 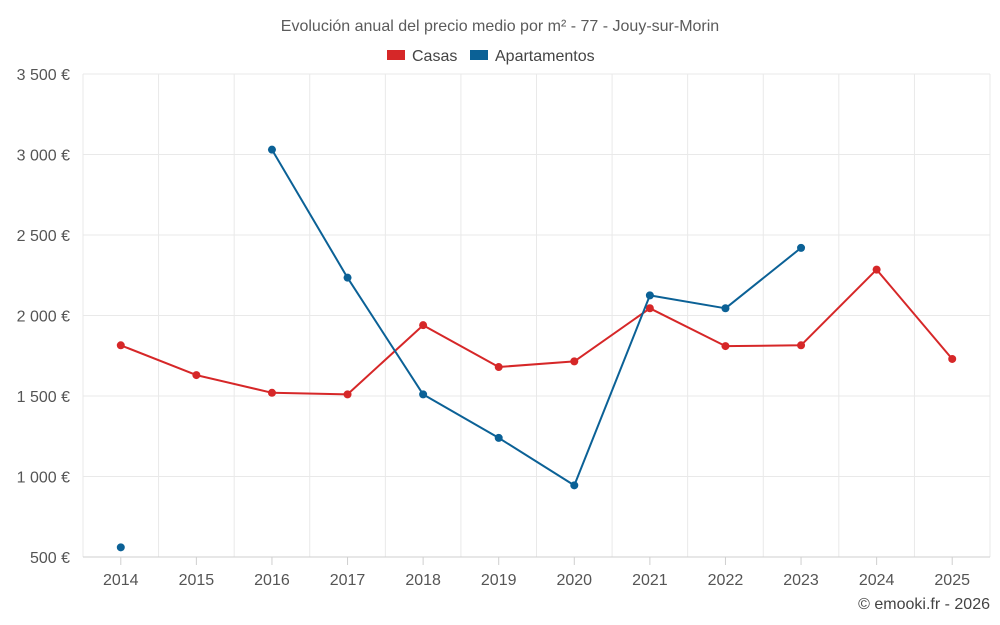 What do you see at coordinates (396, 55) in the screenshot?
I see `legend-swatch-casas` at bounding box center [396, 55].